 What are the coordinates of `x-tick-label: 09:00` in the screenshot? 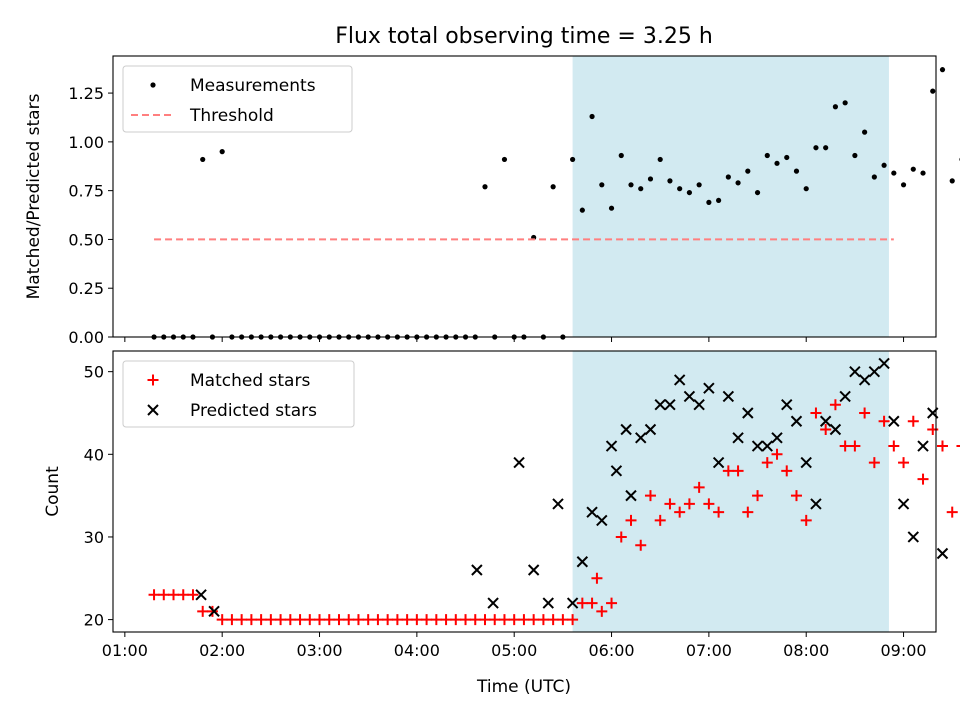 It's located at (903, 650).